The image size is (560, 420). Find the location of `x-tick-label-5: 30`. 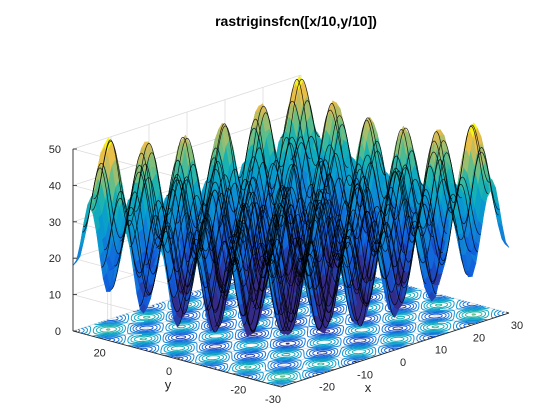

x-tick-label-5: 30 is located at coordinates (517, 326).